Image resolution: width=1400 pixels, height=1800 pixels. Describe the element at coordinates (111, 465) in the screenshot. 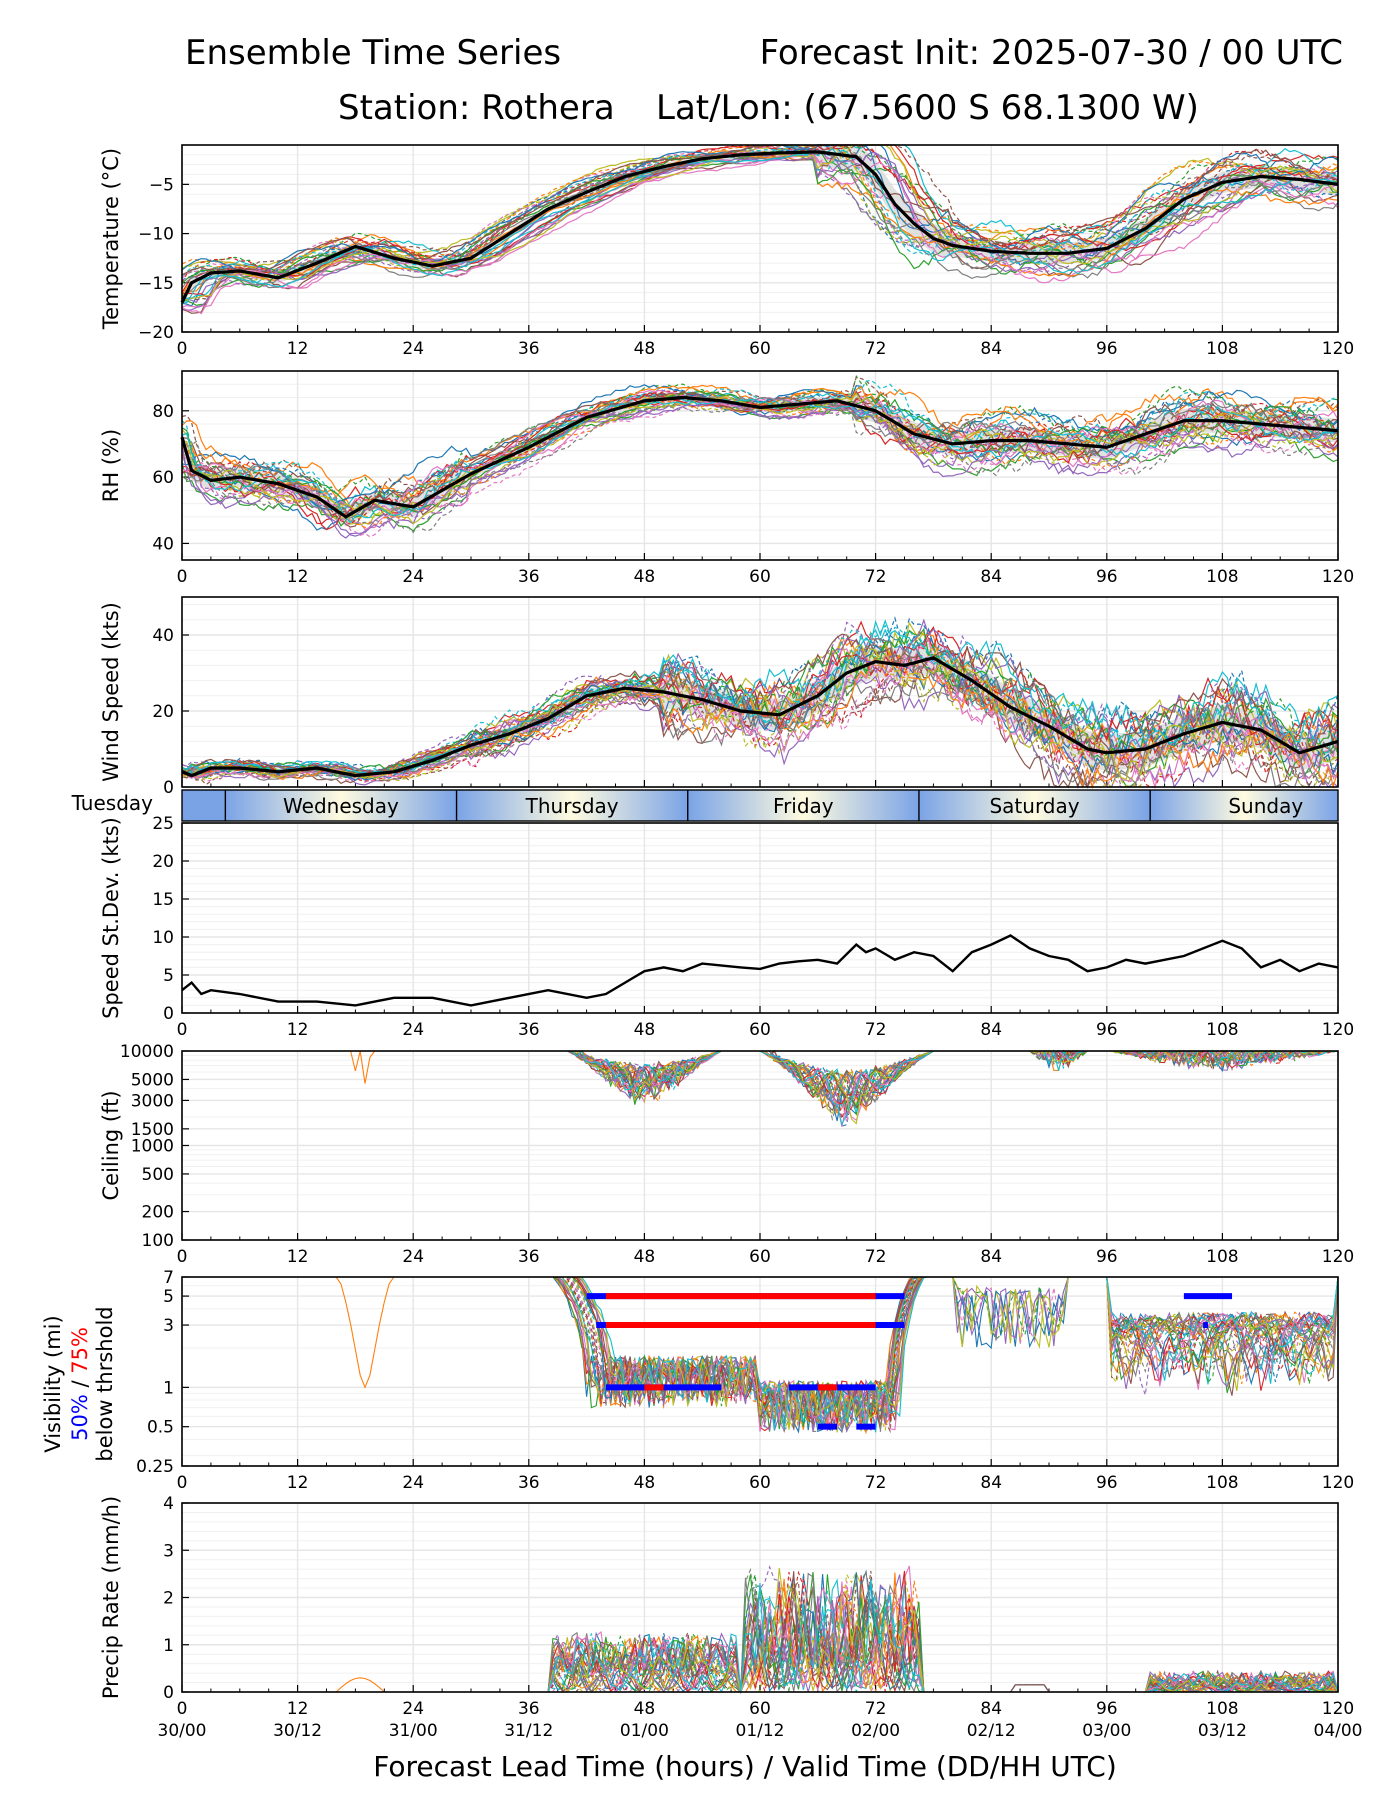

I see `rh-ylabel: RH (%)` at that location.